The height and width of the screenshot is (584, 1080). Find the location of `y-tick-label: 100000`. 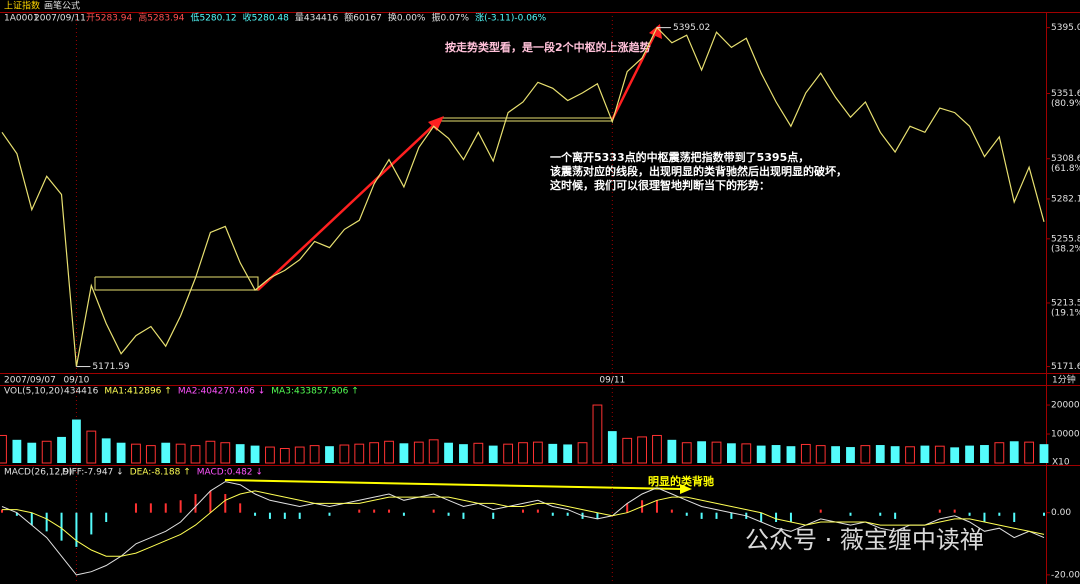

y-tick-label: 100000 is located at coordinates (1065, 435).